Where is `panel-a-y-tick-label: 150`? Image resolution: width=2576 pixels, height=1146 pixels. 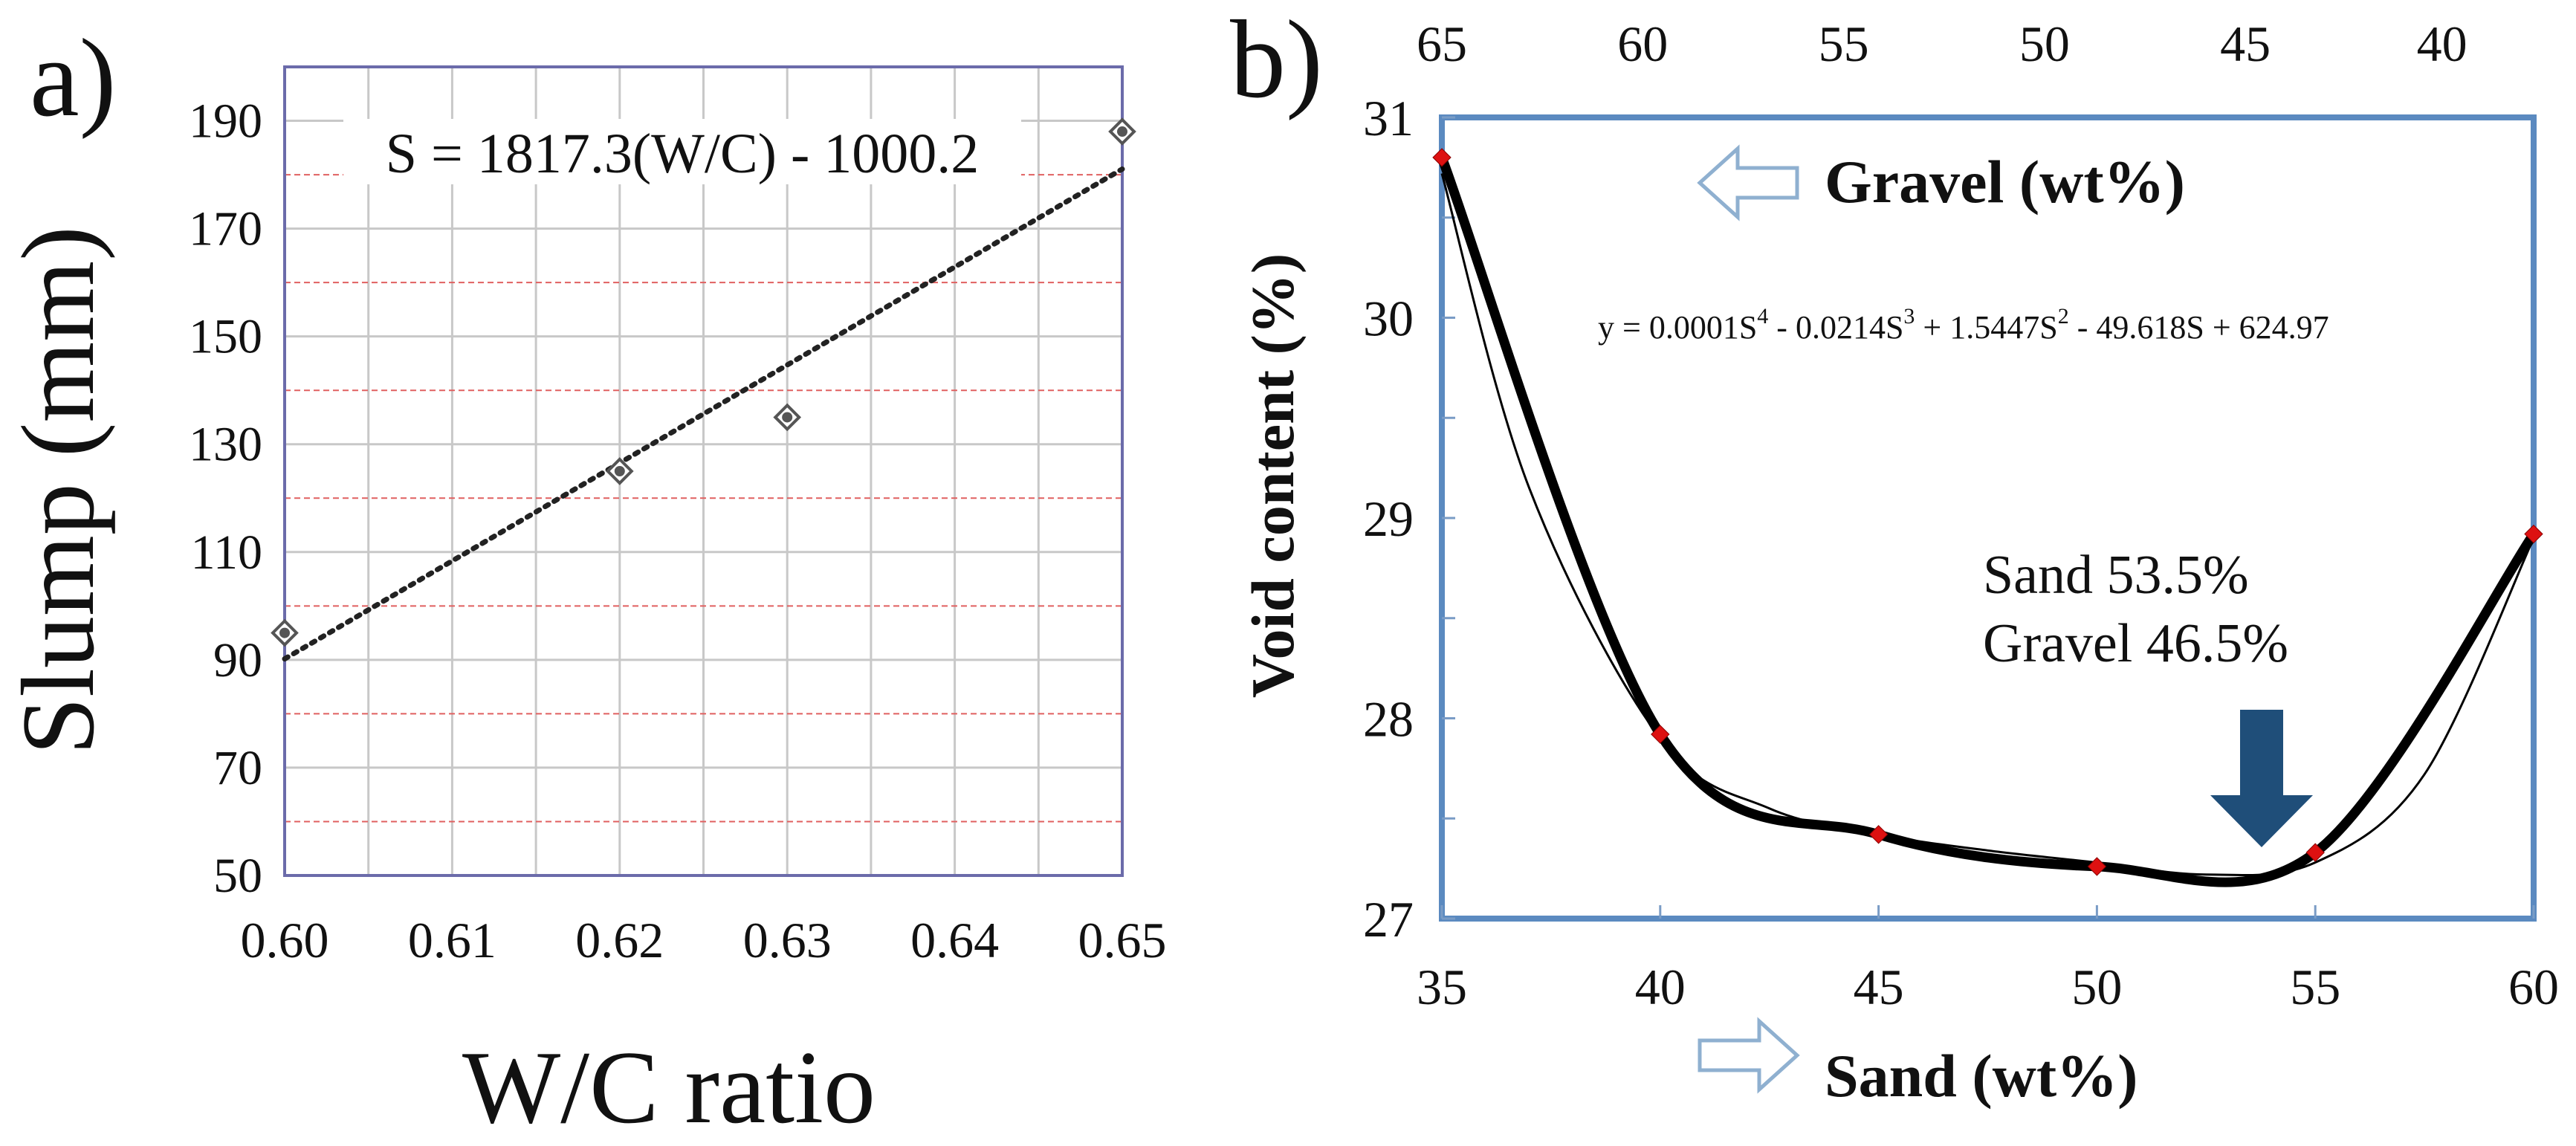 panel-a-y-tick-label: 150 is located at coordinates (226, 337).